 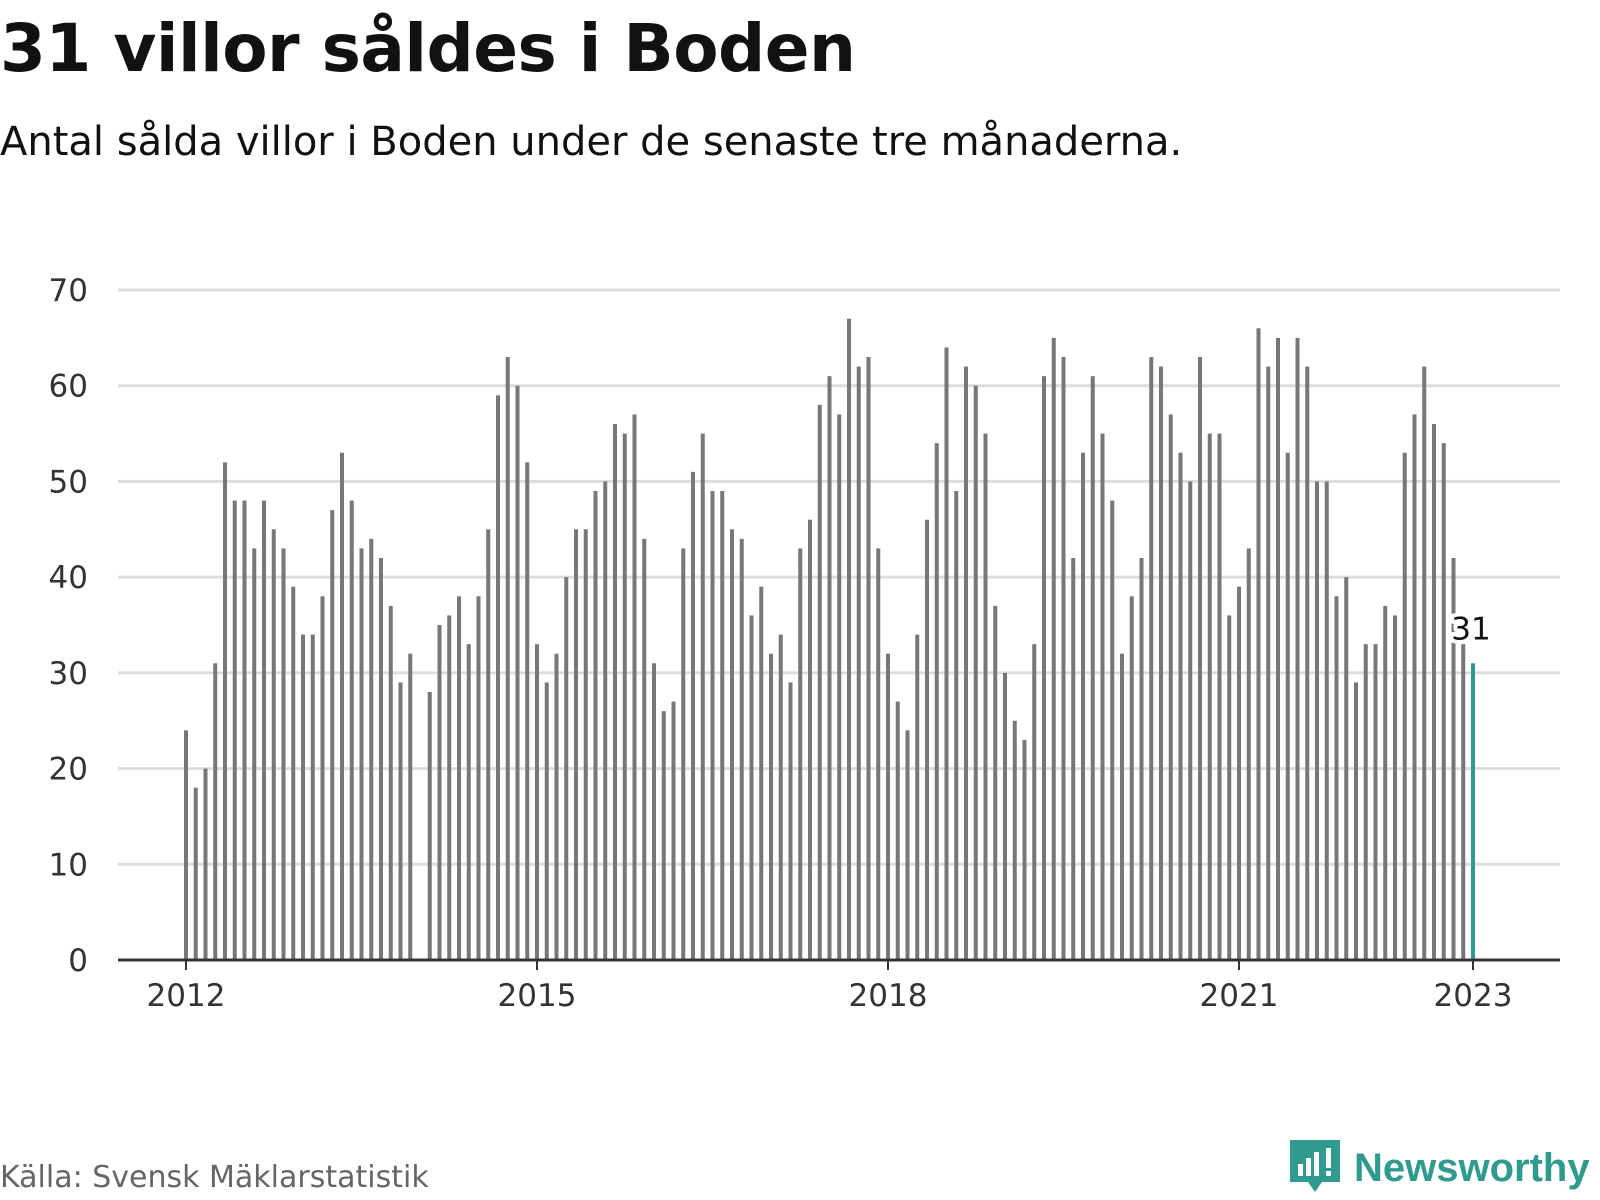 I want to click on y-tick-label: 40, so click(x=68, y=578).